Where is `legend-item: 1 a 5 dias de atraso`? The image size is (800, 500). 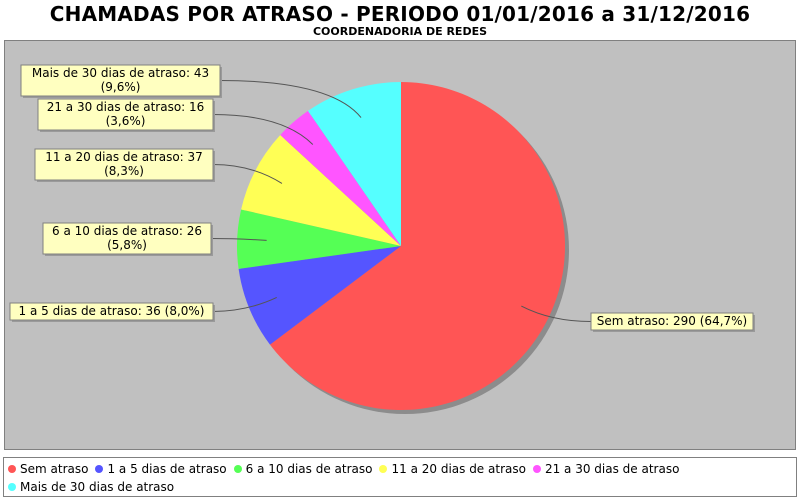 legend-item: 1 a 5 dias de atraso is located at coordinates (161, 469).